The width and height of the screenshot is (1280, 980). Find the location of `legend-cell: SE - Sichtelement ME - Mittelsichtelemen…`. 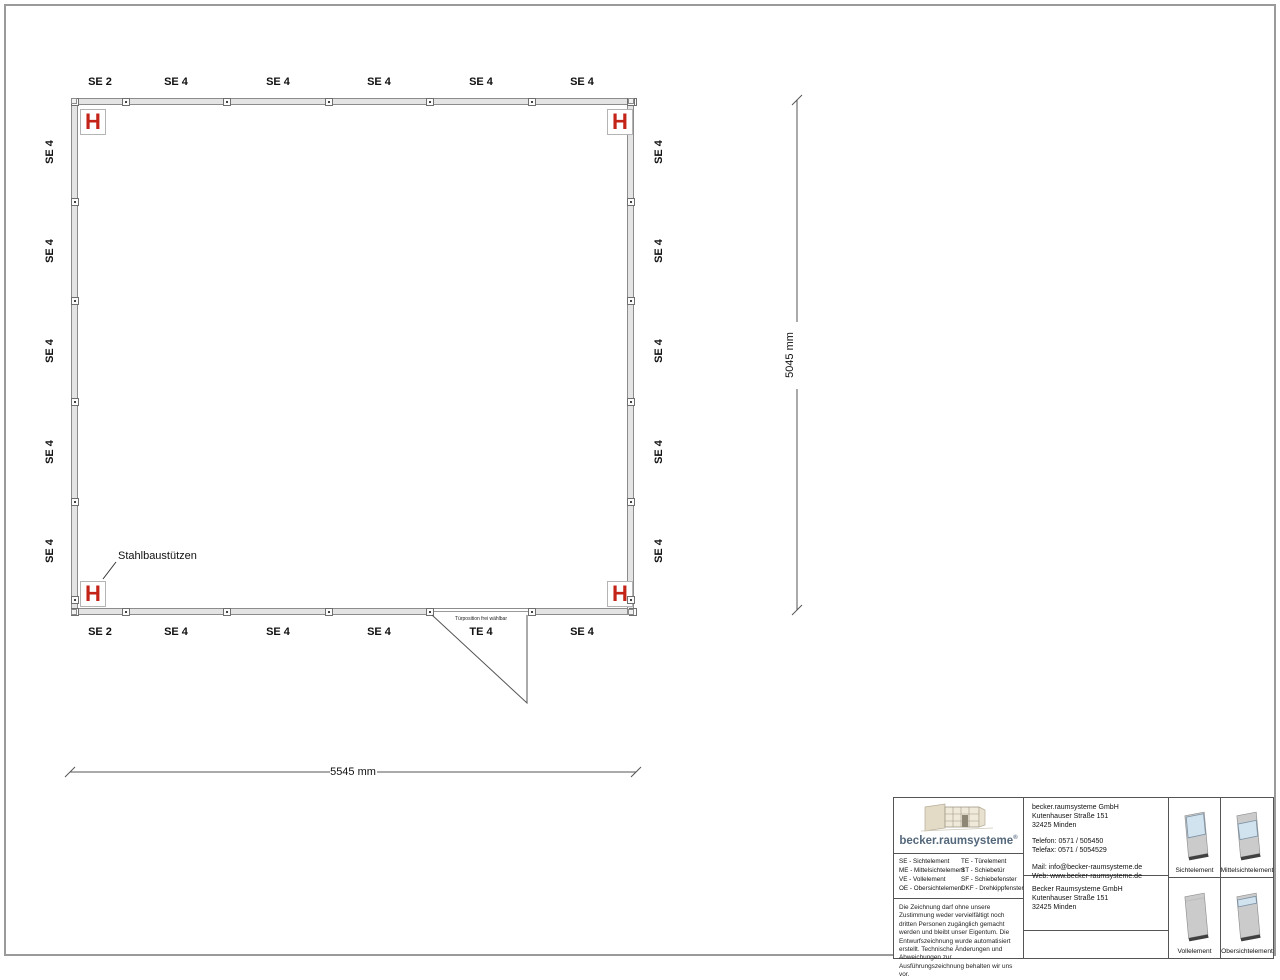

legend-cell: SE - Sichtelement ME - Mittelsichtelemen… is located at coordinates (959, 876).